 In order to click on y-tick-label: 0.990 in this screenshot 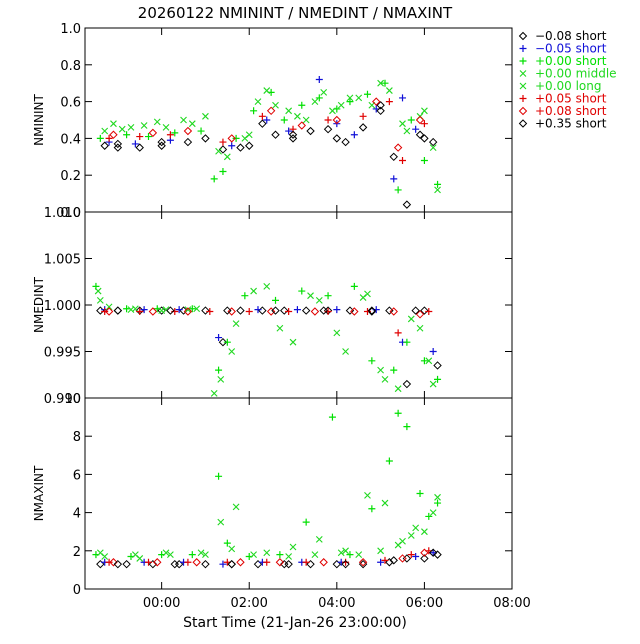, I will do `click(62, 399)`.